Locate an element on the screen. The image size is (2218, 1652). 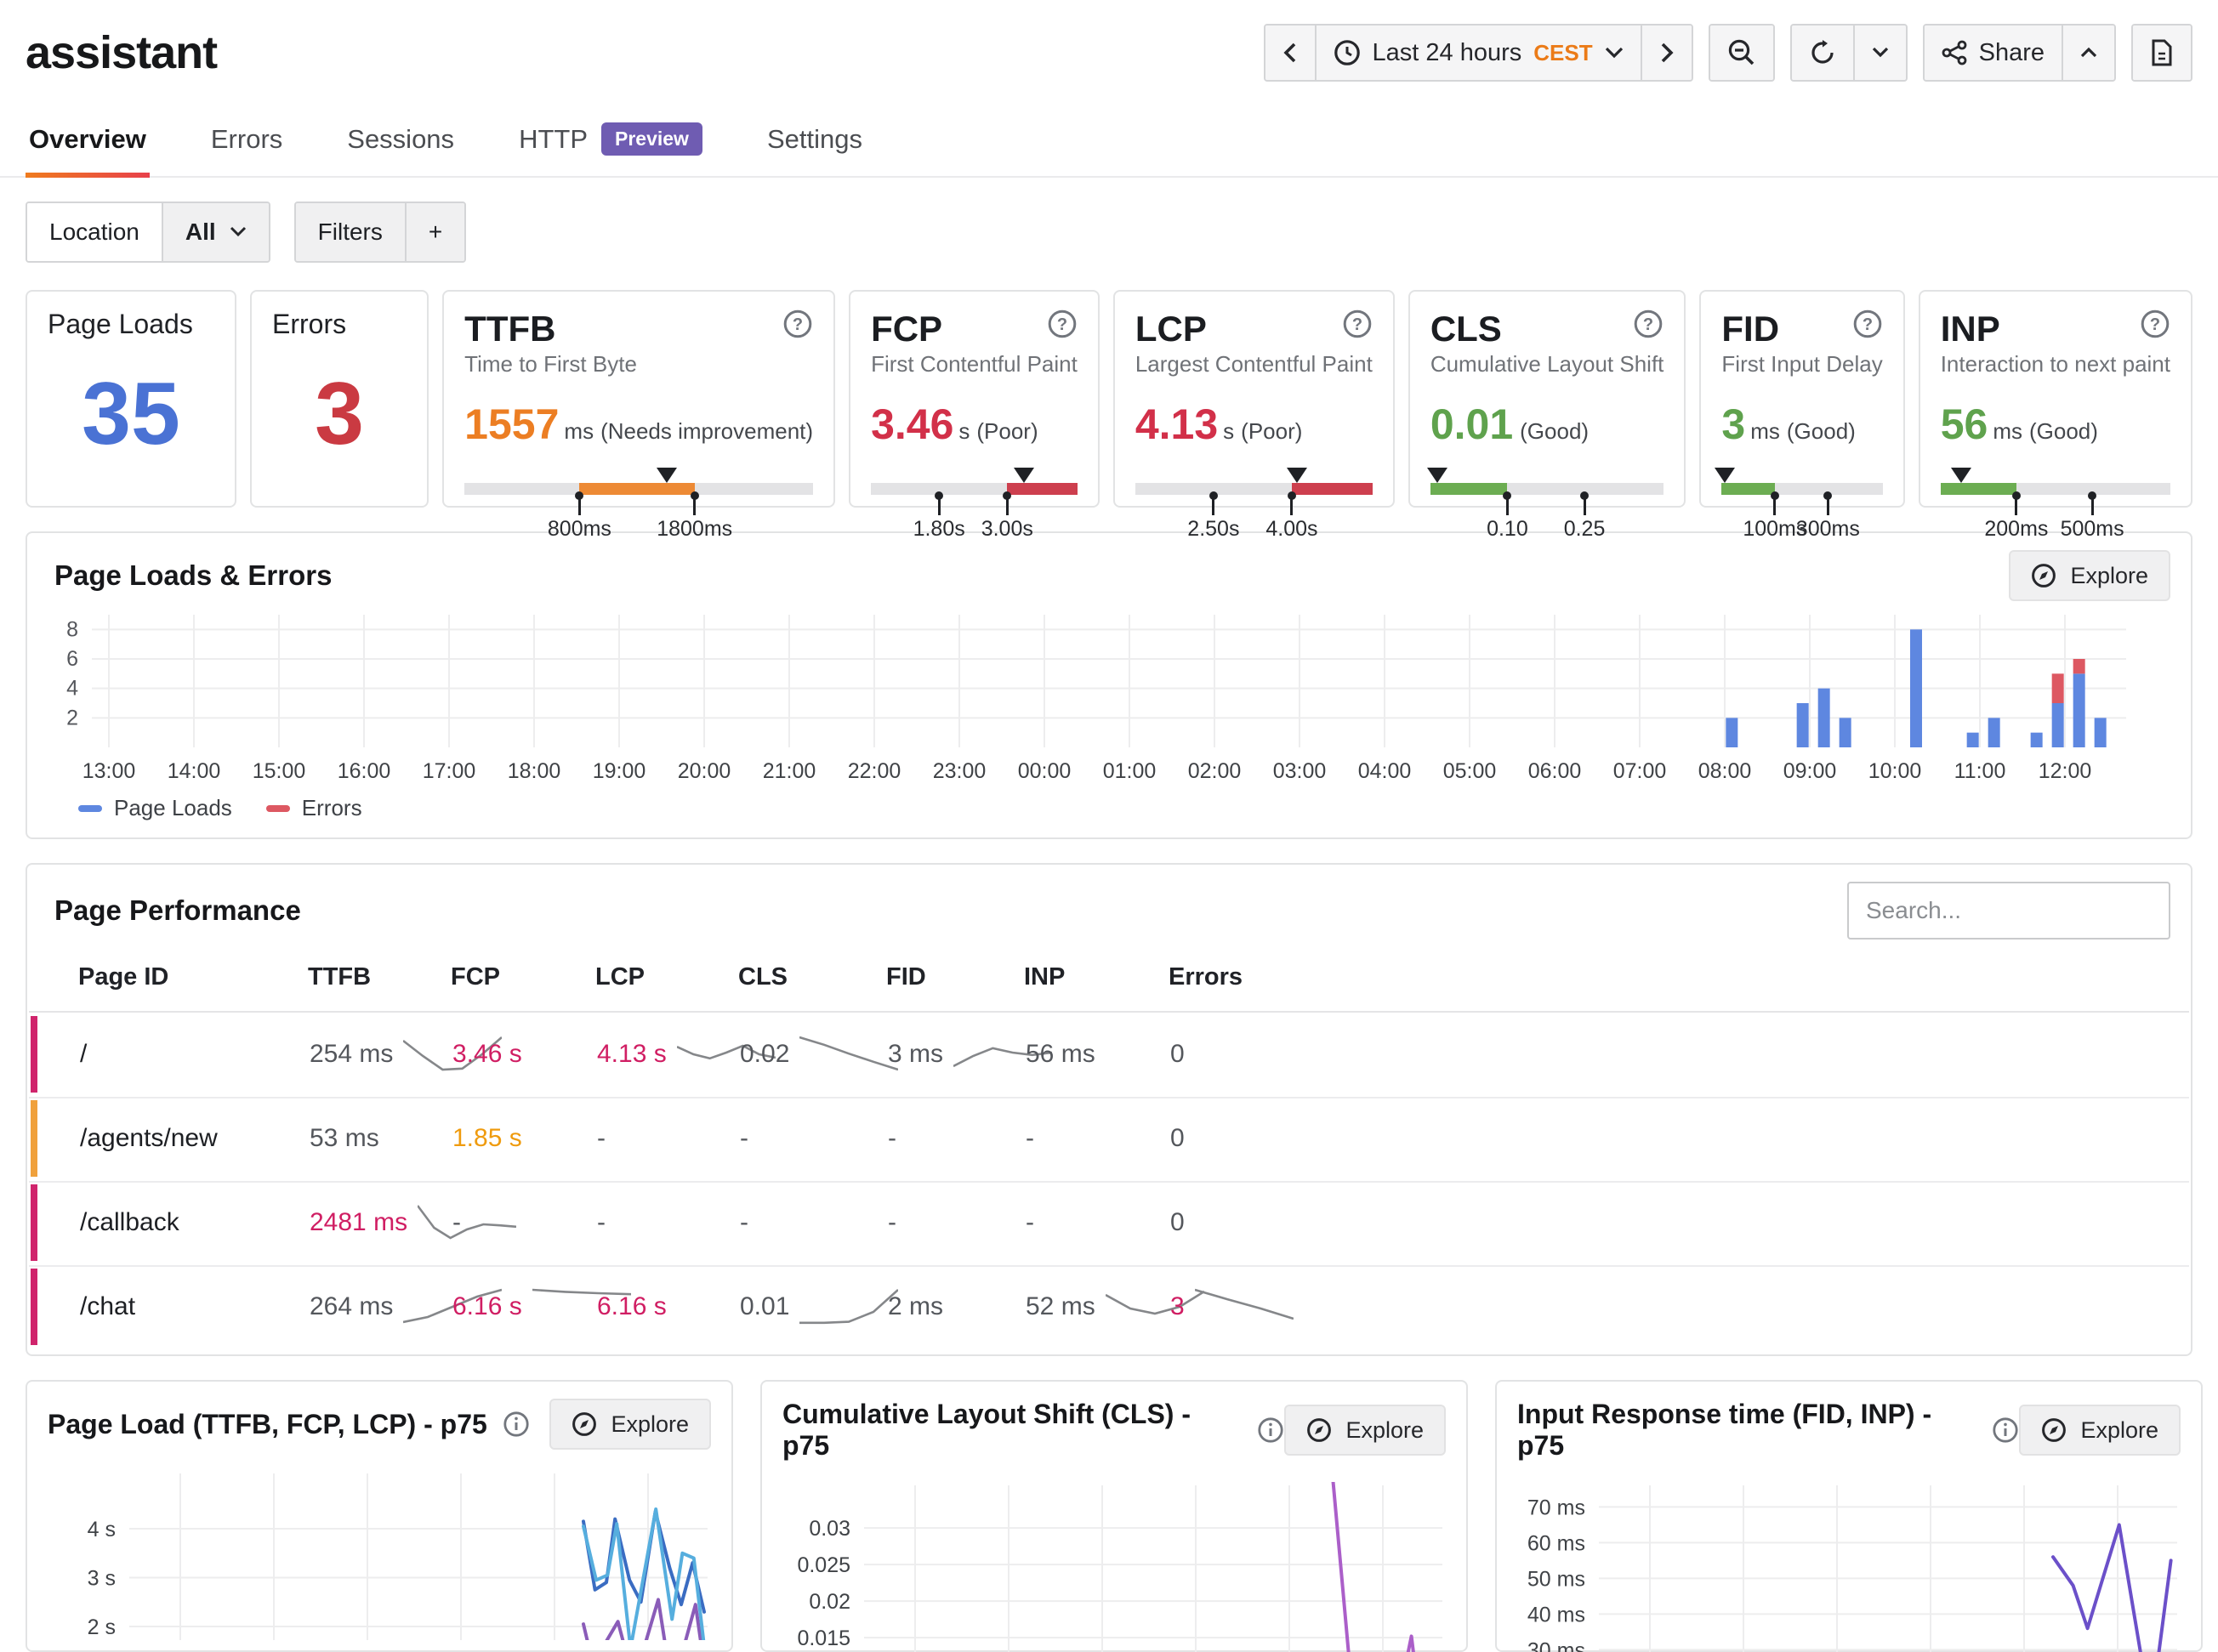
page-id-cell: / is located at coordinates (83, 1054).